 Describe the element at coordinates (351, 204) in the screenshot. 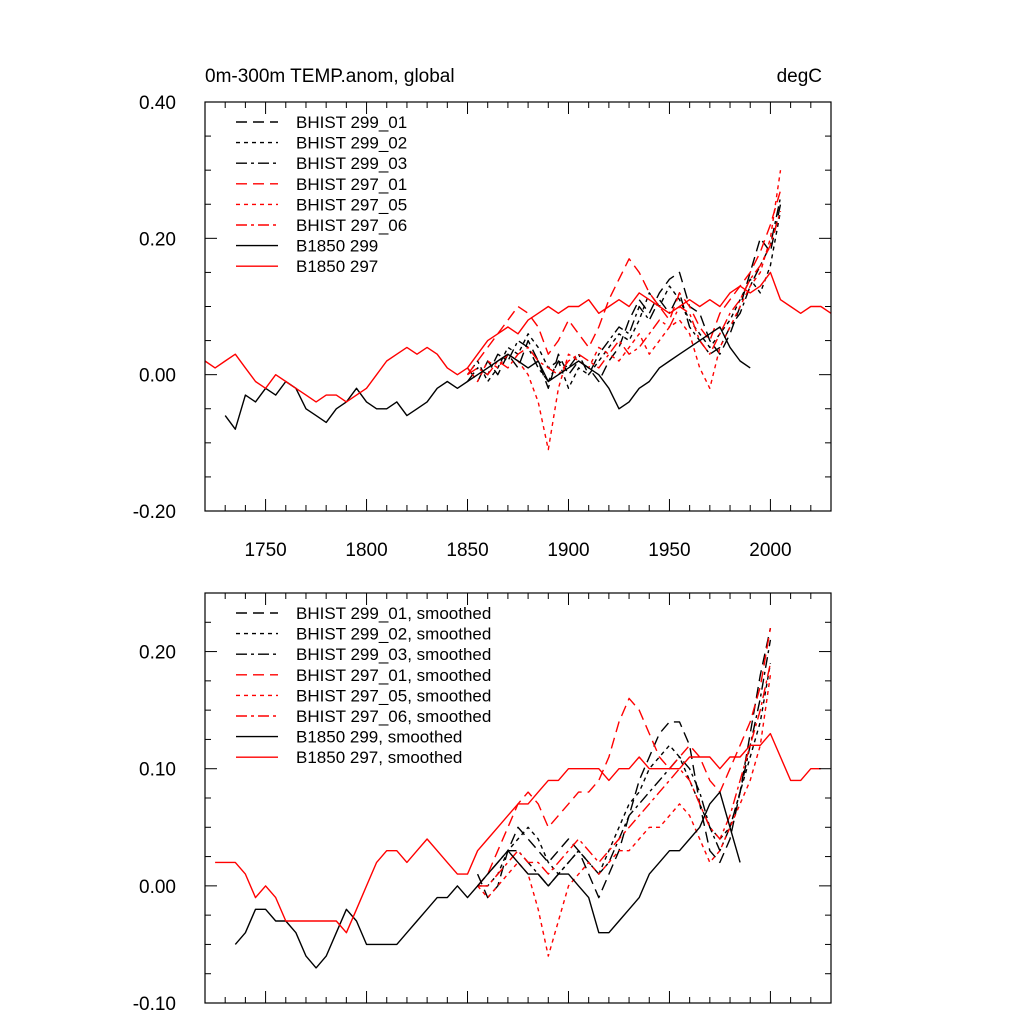

I see `top-legend-label: BHIST 297_05` at that location.